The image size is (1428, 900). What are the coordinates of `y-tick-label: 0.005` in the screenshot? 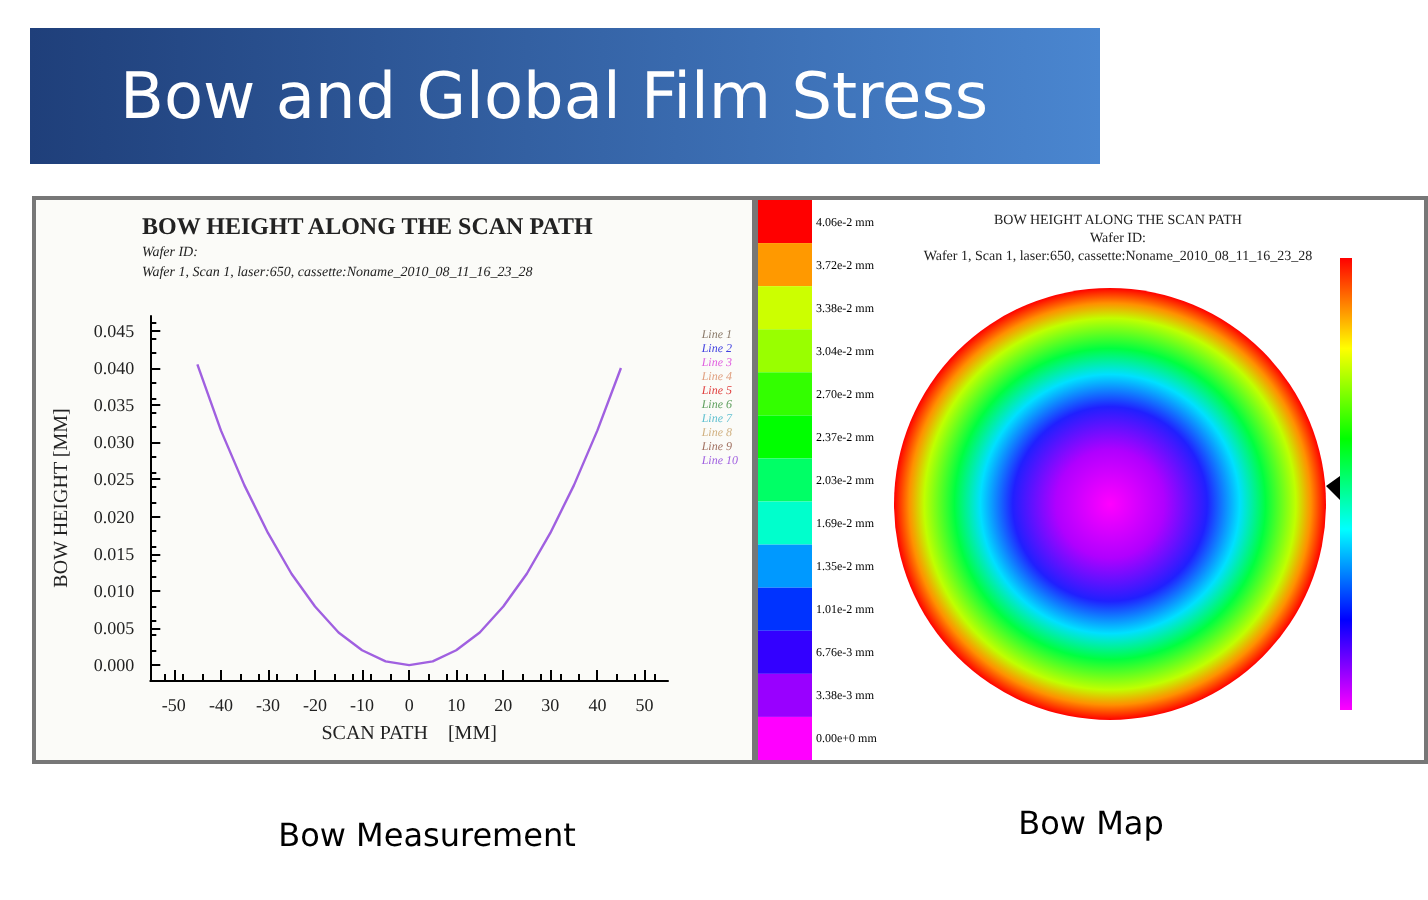 It's located at (114, 628).